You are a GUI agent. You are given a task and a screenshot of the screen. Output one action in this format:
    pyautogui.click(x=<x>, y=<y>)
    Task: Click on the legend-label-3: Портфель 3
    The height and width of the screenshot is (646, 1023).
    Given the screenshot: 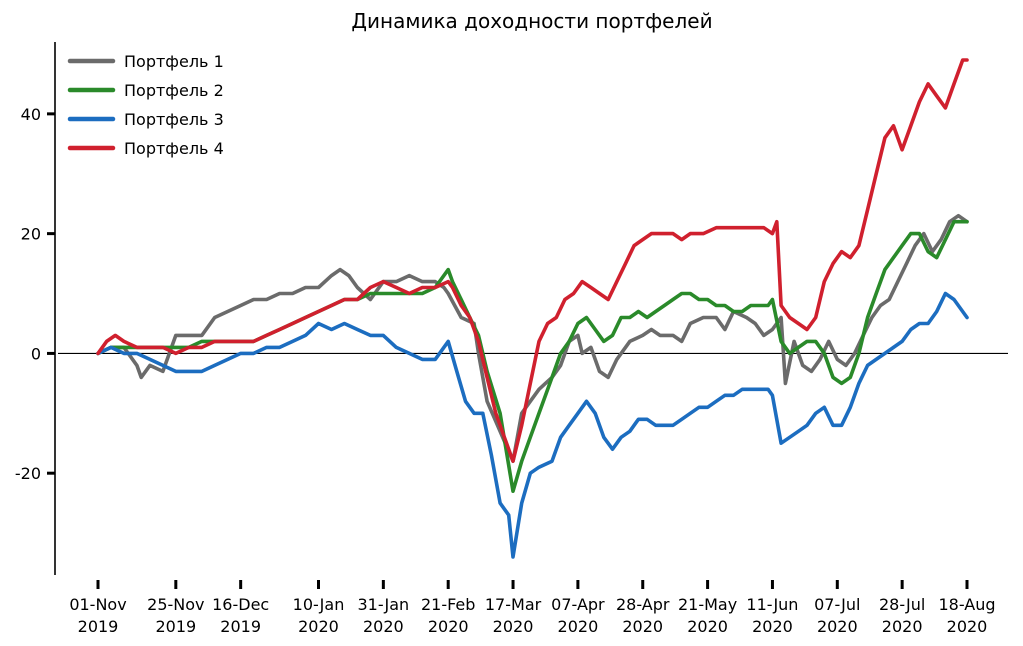 What is the action you would take?
    pyautogui.click(x=174, y=119)
    